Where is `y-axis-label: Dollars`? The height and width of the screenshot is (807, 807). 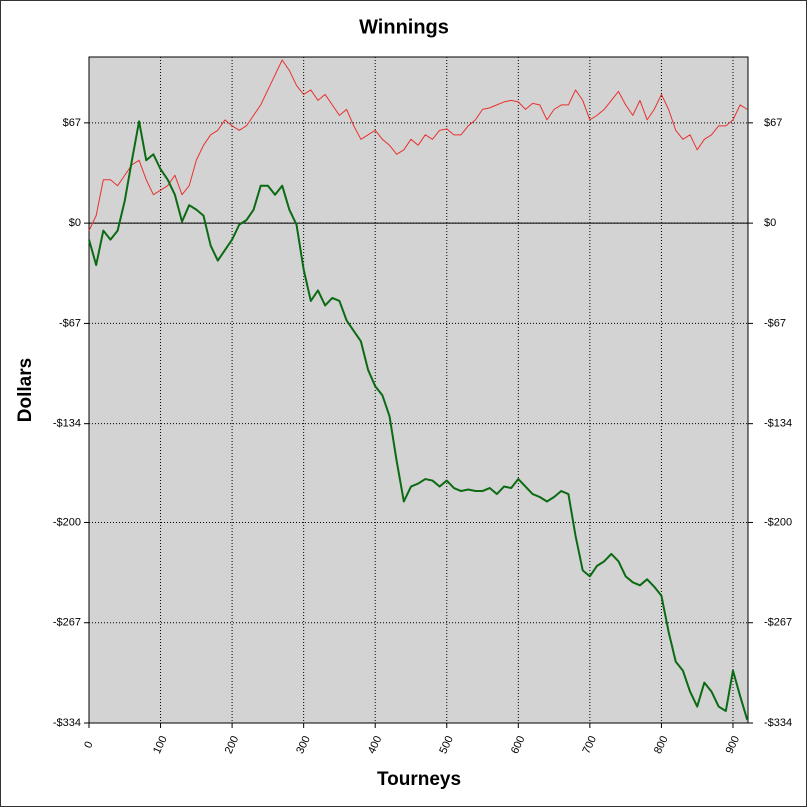
y-axis-label: Dollars is located at coordinates (25, 390).